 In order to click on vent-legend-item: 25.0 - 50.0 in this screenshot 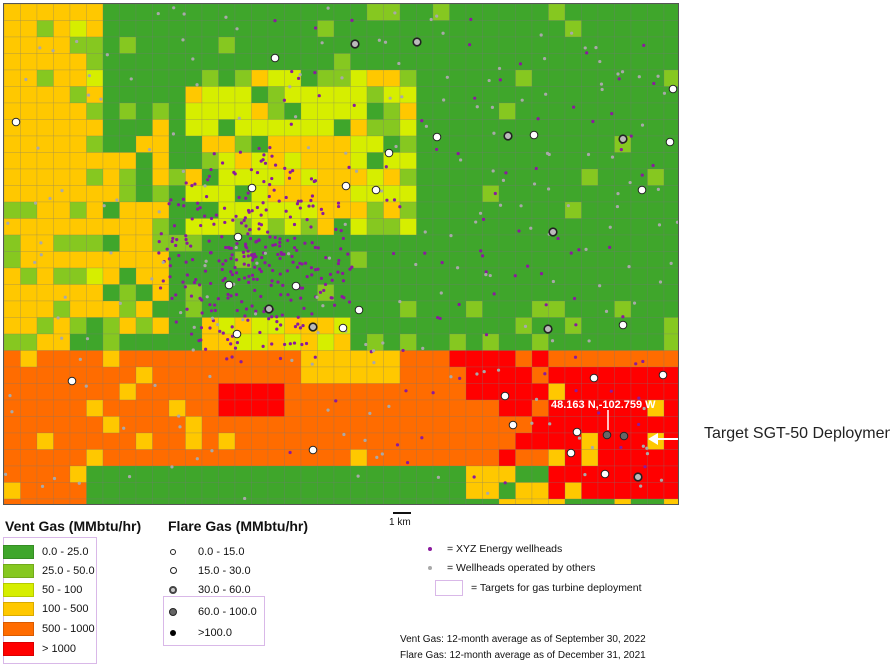, I will do `click(49, 570)`.